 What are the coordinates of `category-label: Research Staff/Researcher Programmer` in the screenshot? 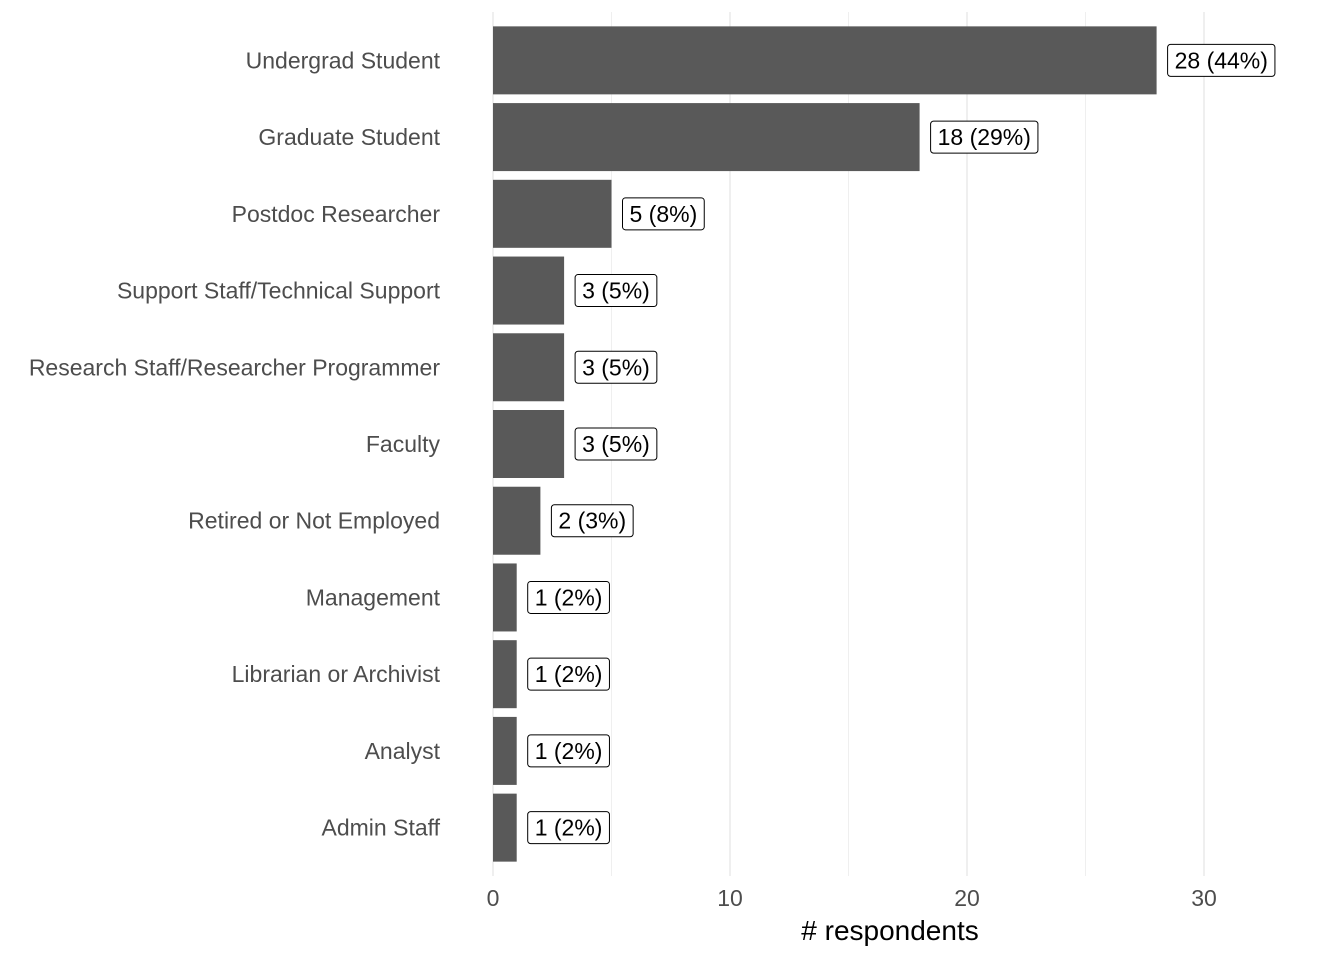 It's located at (235, 367).